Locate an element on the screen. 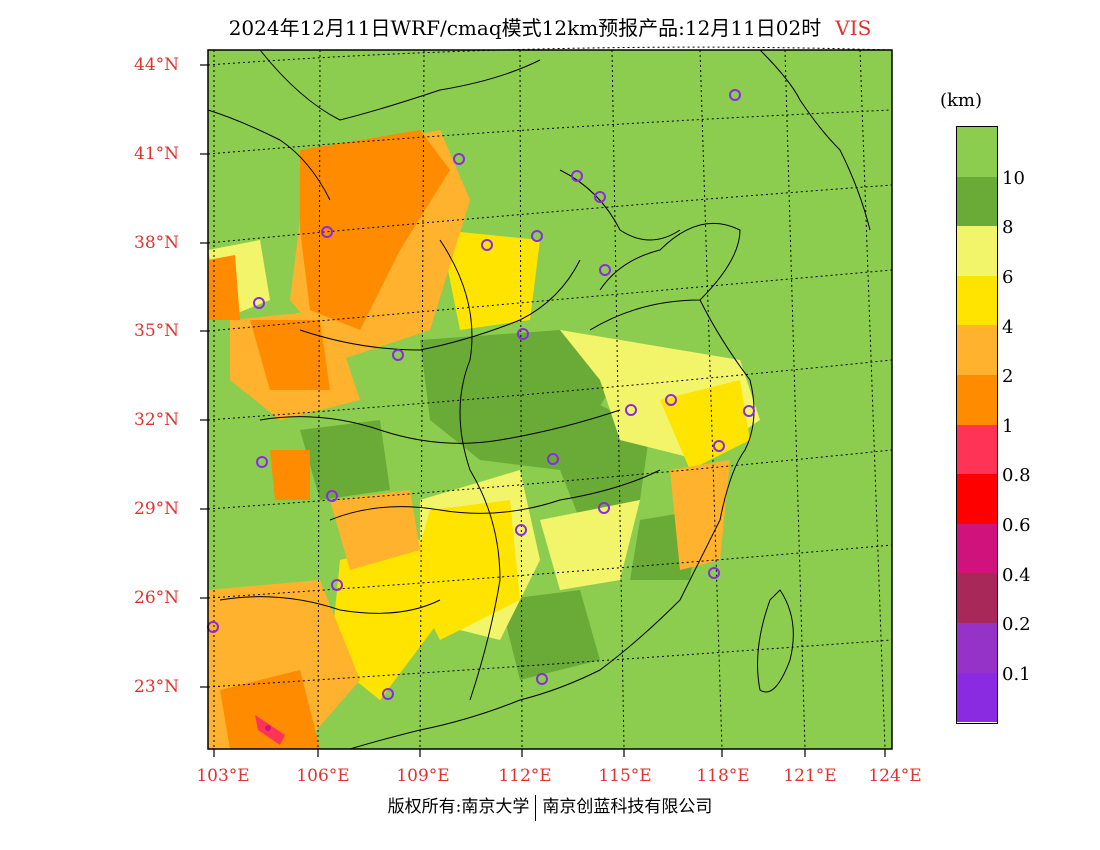 Image resolution: width=1100 pixels, height=850 pixels. colorbar-label: 6 is located at coordinates (1008, 277).